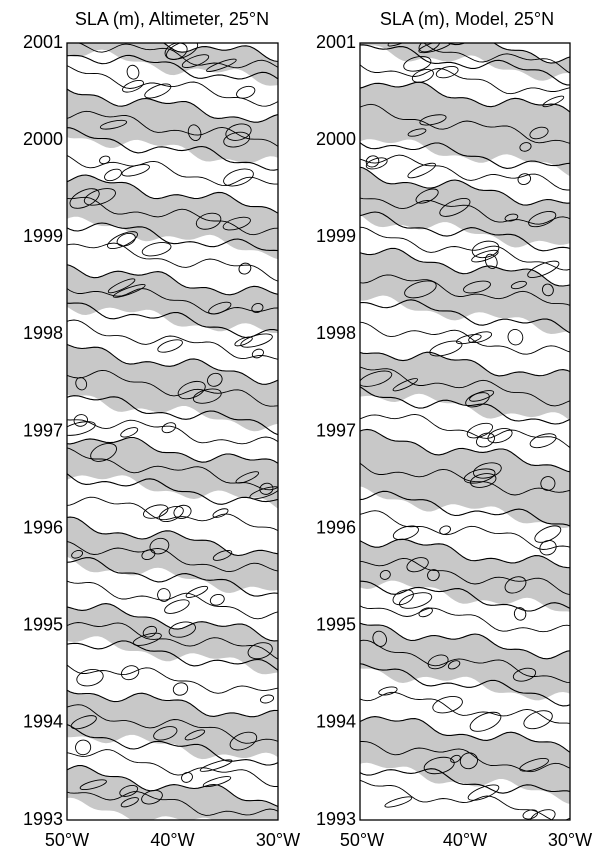  What do you see at coordinates (336, 527) in the screenshot?
I see `y-tick-label: 1996` at bounding box center [336, 527].